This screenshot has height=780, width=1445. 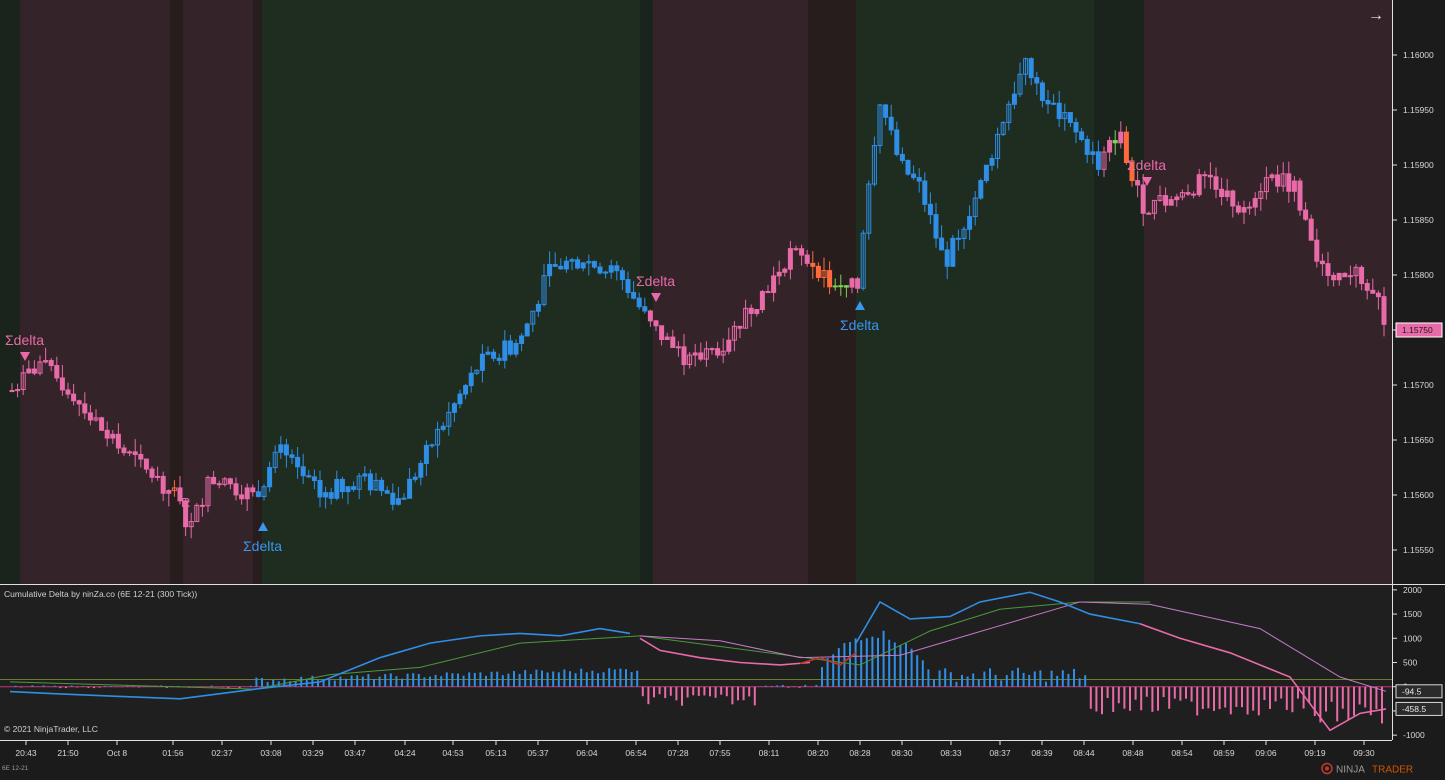 What do you see at coordinates (1084, 753) in the screenshot?
I see `time-tick-label: 08:44` at bounding box center [1084, 753].